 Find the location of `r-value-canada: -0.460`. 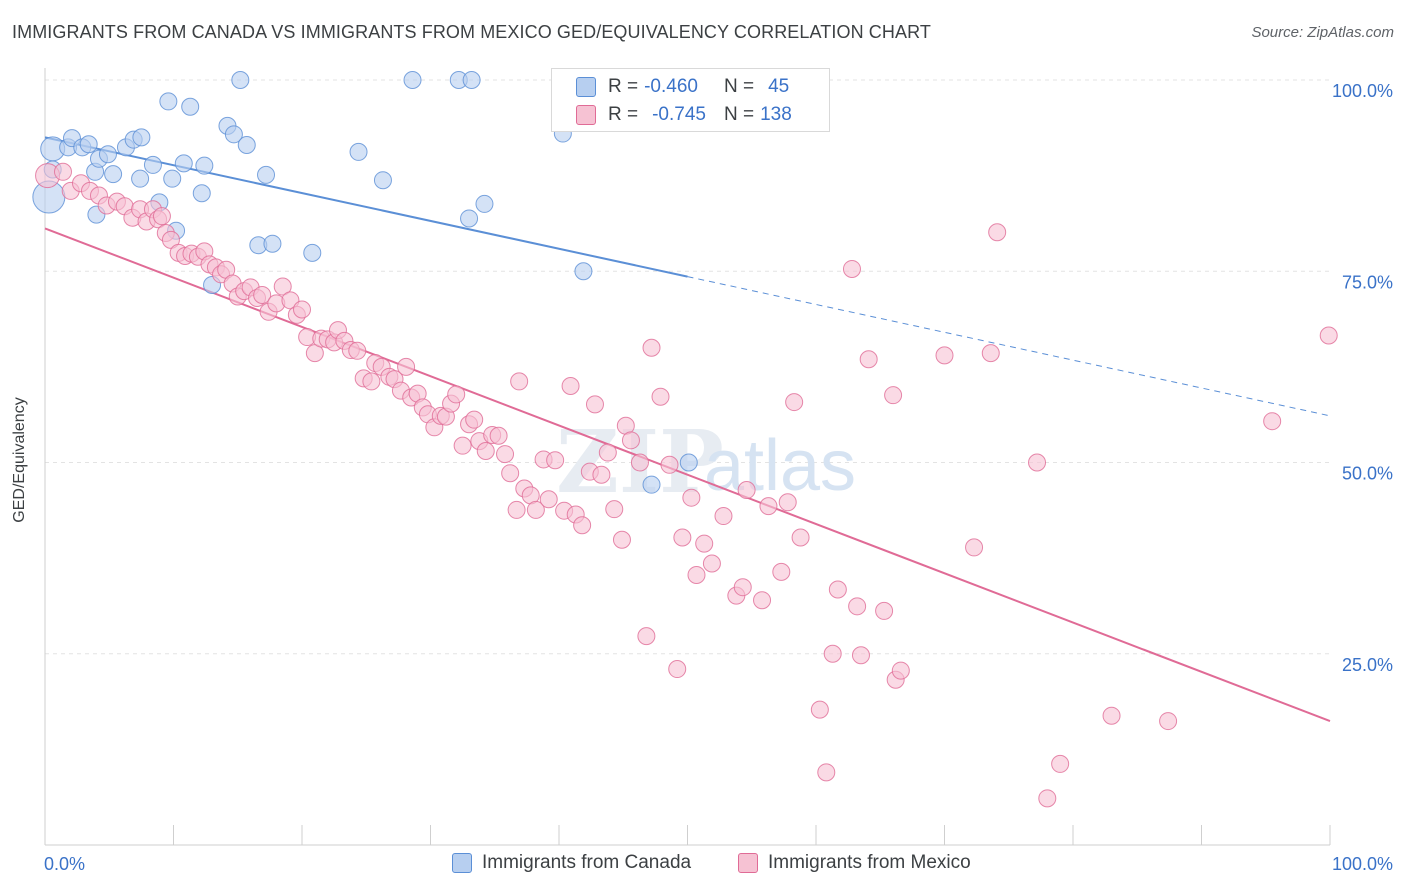

r-value-canada: -0.460 is located at coordinates (671, 86).